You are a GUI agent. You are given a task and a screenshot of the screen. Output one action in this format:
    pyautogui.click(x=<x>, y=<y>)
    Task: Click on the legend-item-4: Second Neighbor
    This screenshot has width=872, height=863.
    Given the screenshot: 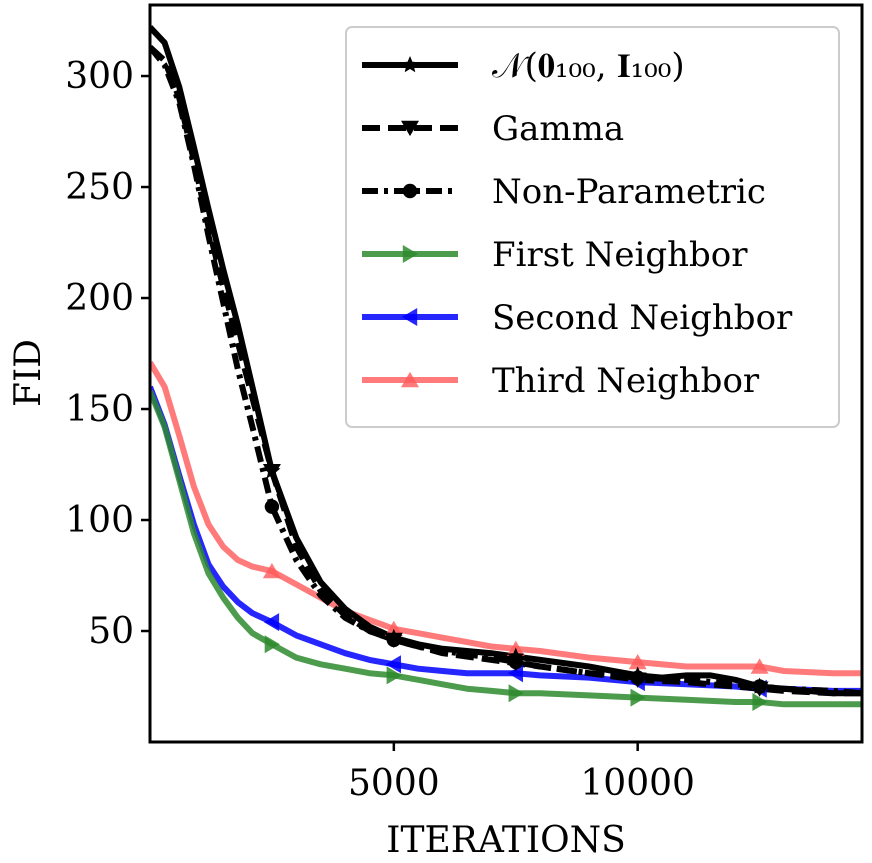 What is the action you would take?
    pyautogui.click(x=577, y=318)
    